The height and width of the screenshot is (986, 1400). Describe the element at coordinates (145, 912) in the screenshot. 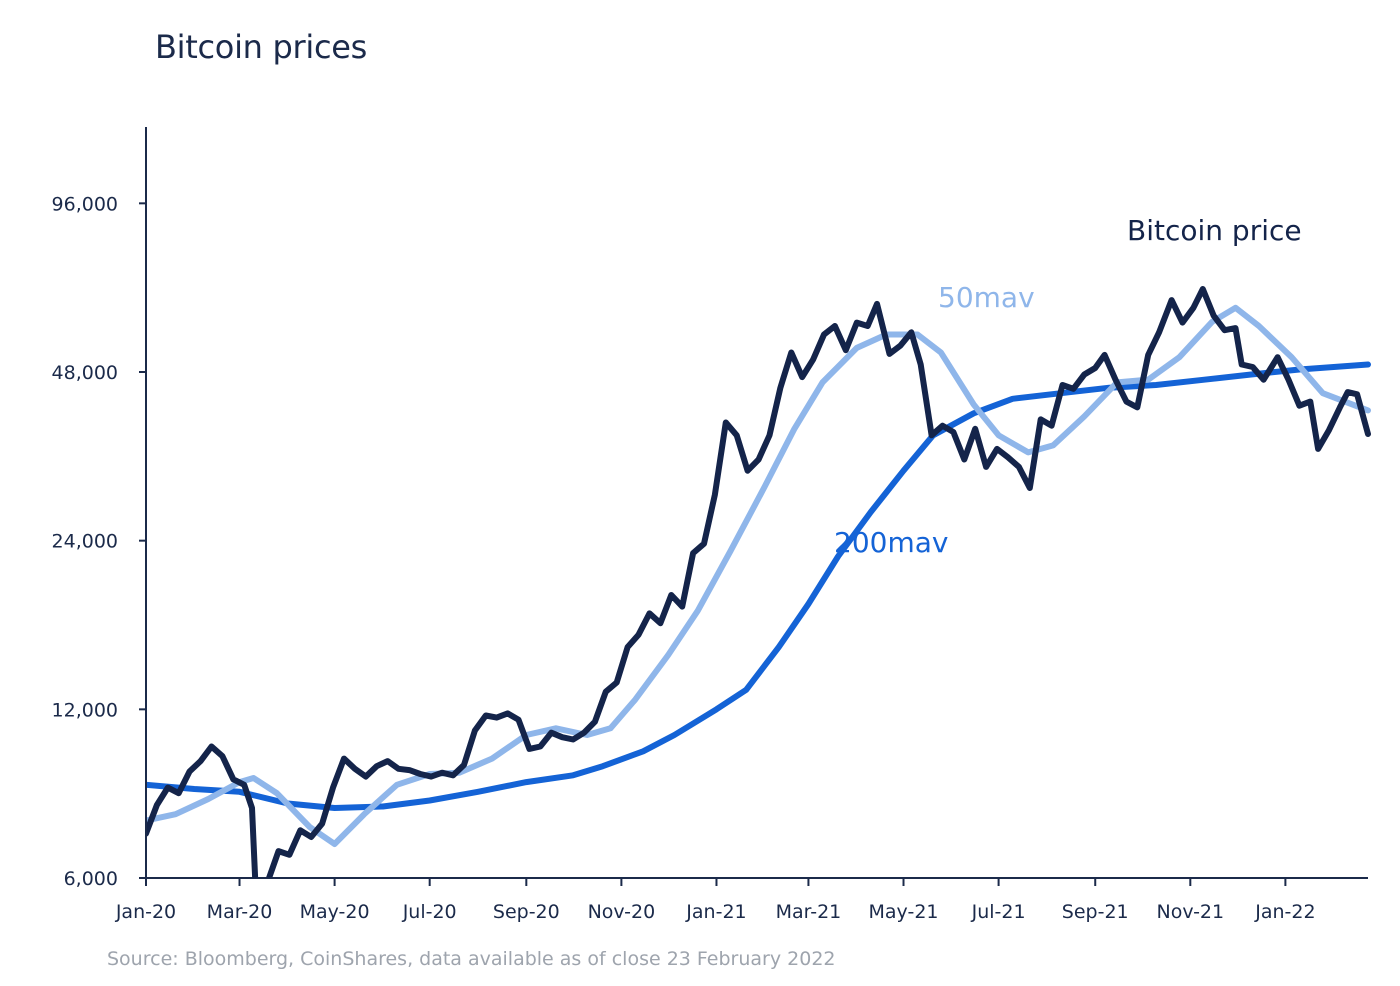

I see `x-tick-label: Jan-20` at that location.